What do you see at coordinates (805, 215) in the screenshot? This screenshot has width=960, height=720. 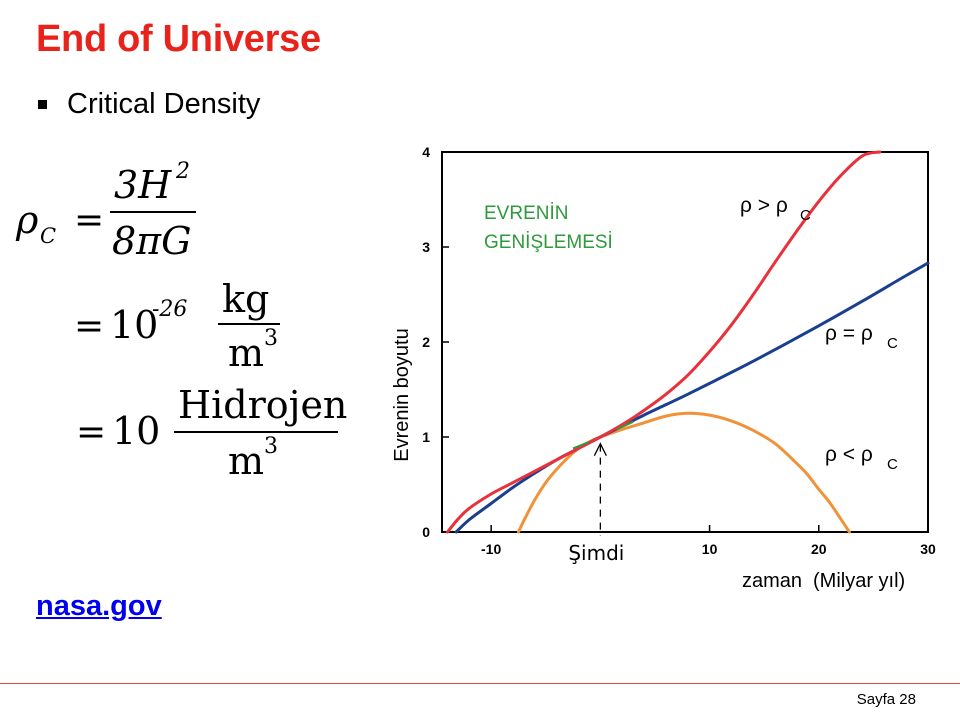 I see `label-rho-greater-sub: C` at bounding box center [805, 215].